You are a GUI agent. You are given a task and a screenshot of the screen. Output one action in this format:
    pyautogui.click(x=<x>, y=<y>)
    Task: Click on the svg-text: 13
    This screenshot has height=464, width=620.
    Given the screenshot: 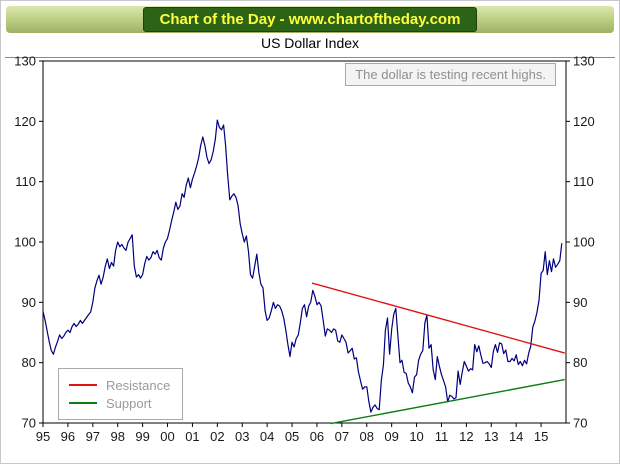 What is the action you would take?
    pyautogui.click(x=491, y=436)
    